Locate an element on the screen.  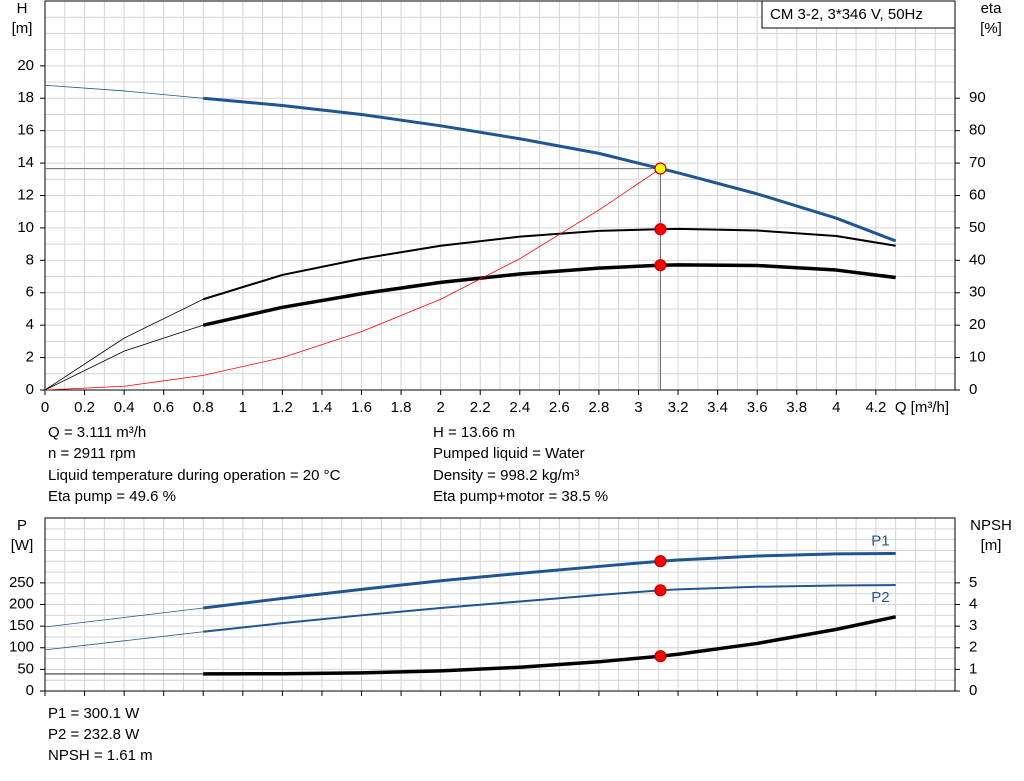
y2-tick-label: 50 is located at coordinates (977, 227).